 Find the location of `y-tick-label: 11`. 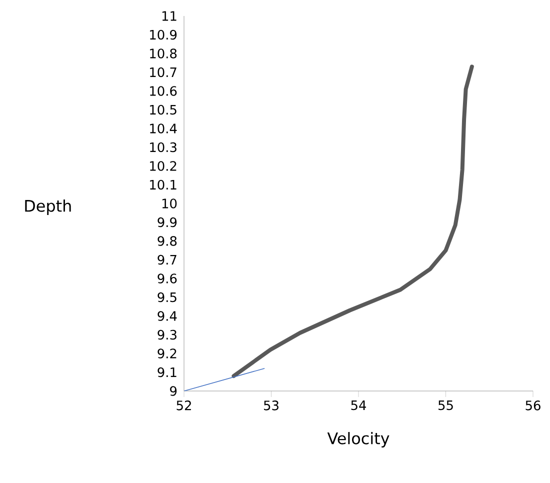

y-tick-label: 11 is located at coordinates (169, 16).